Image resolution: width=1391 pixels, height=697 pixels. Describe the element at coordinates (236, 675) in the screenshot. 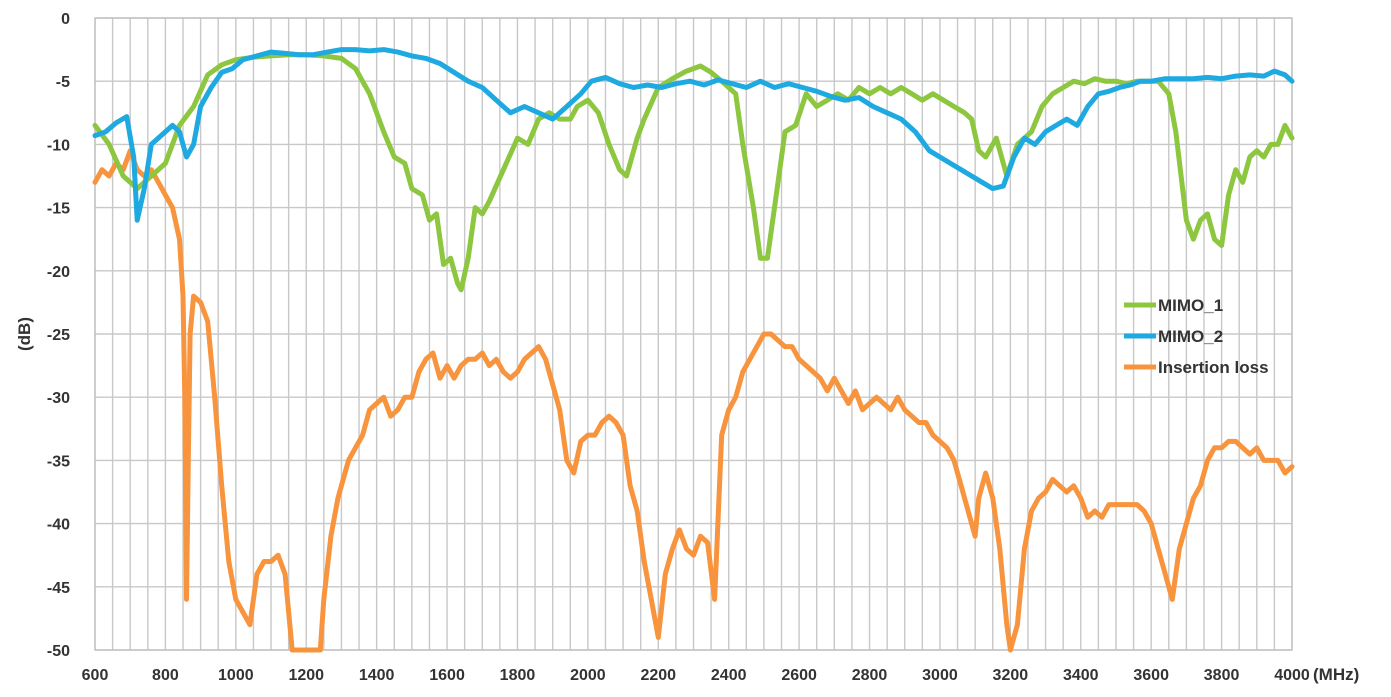

I see `x-tick-label: 1000` at that location.